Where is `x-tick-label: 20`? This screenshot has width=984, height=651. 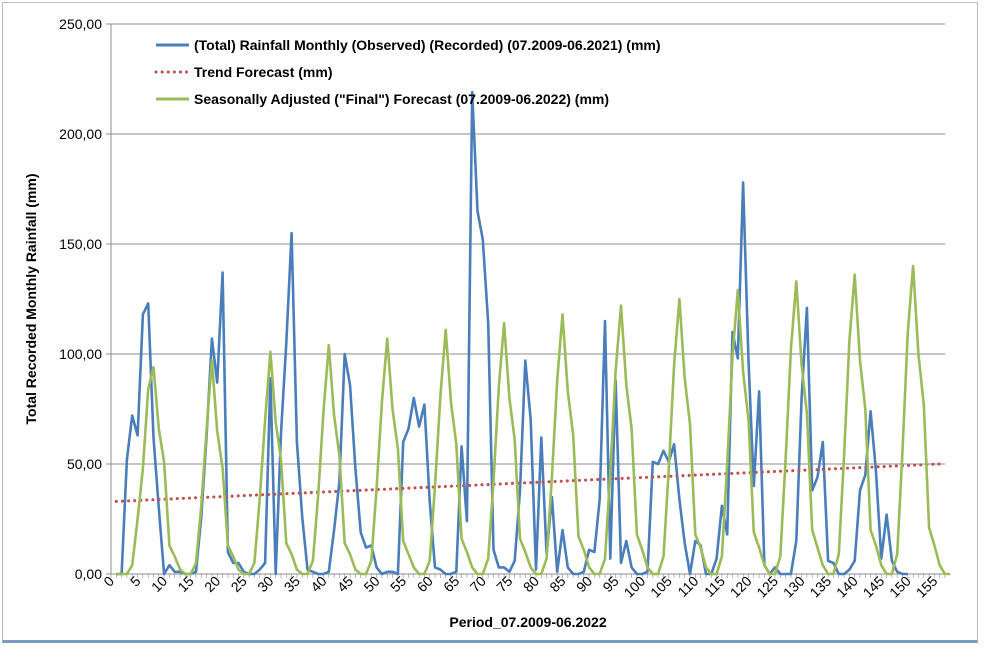
x-tick-label: 20 is located at coordinates (212, 584).